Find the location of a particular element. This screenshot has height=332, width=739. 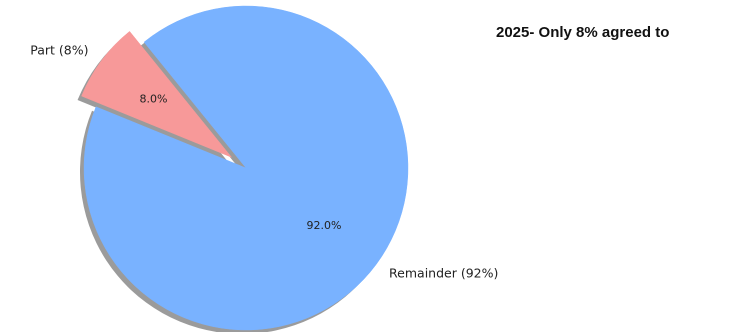

pie-slice-part is located at coordinates (156, 94).